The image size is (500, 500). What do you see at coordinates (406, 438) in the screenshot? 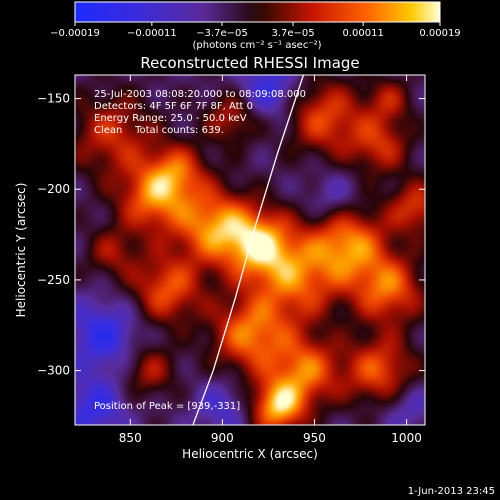
I see `x-tick-label: 1000` at bounding box center [406, 438].